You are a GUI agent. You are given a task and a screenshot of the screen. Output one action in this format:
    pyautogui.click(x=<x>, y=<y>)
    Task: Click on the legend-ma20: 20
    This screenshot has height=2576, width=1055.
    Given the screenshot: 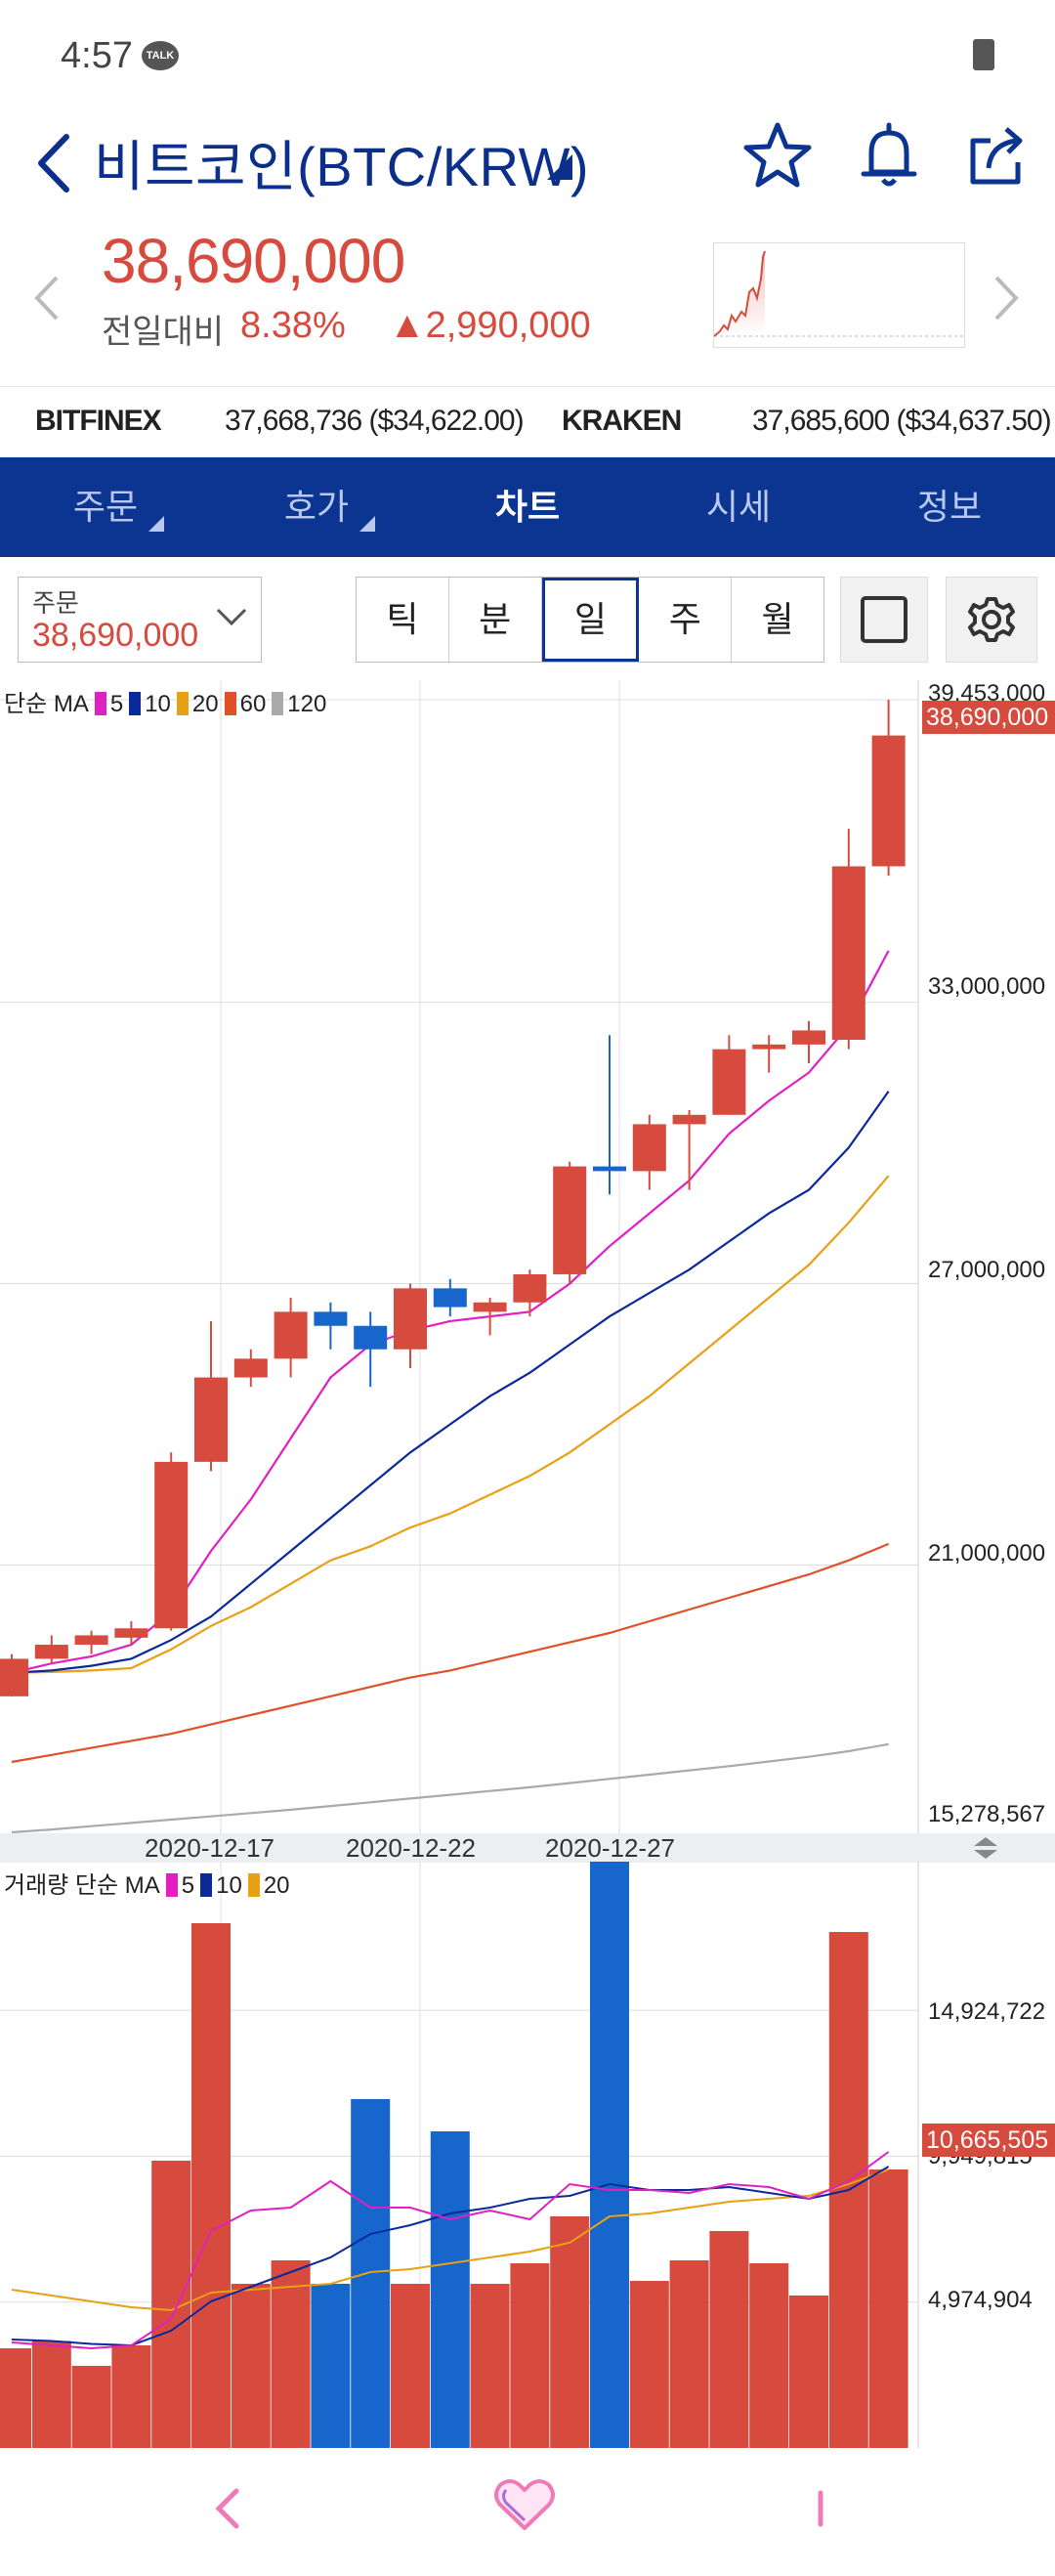 What is the action you would take?
    pyautogui.click(x=205, y=704)
    